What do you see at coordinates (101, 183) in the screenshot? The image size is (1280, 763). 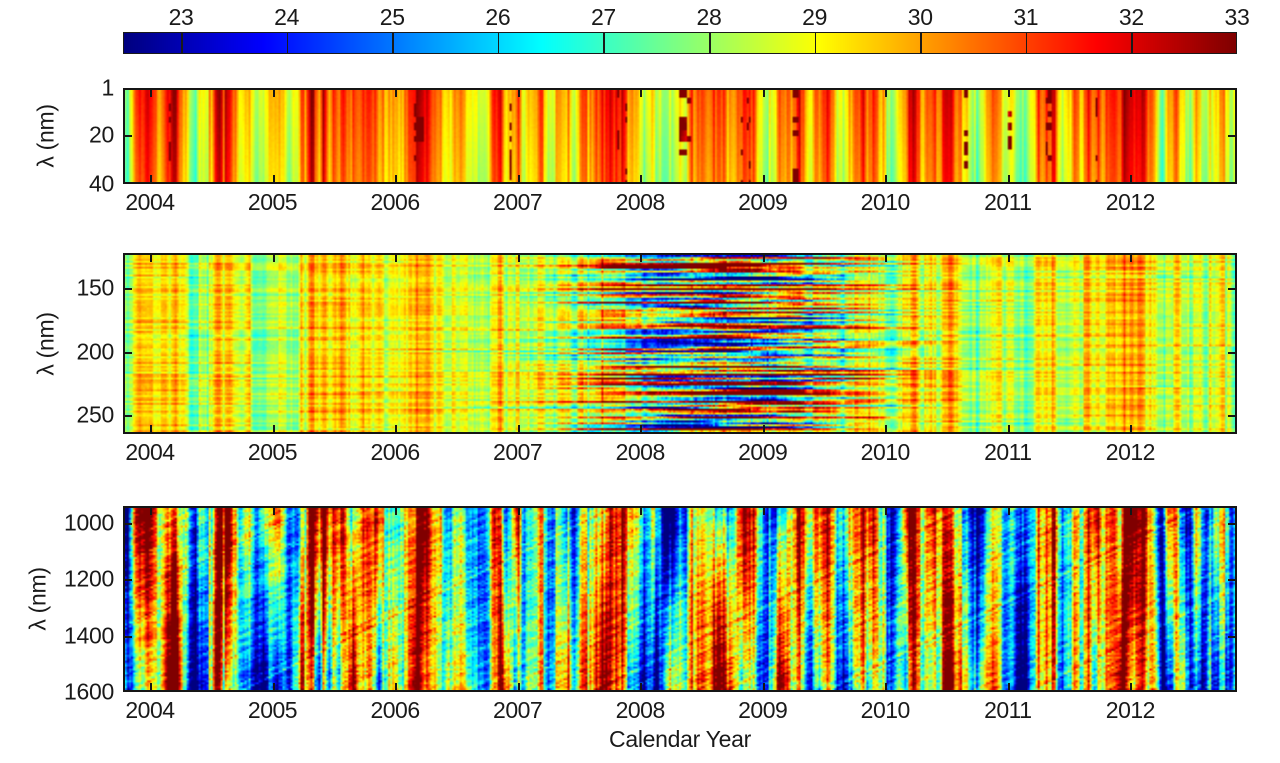 I see `y-axis-tick-label: 40` at bounding box center [101, 183].